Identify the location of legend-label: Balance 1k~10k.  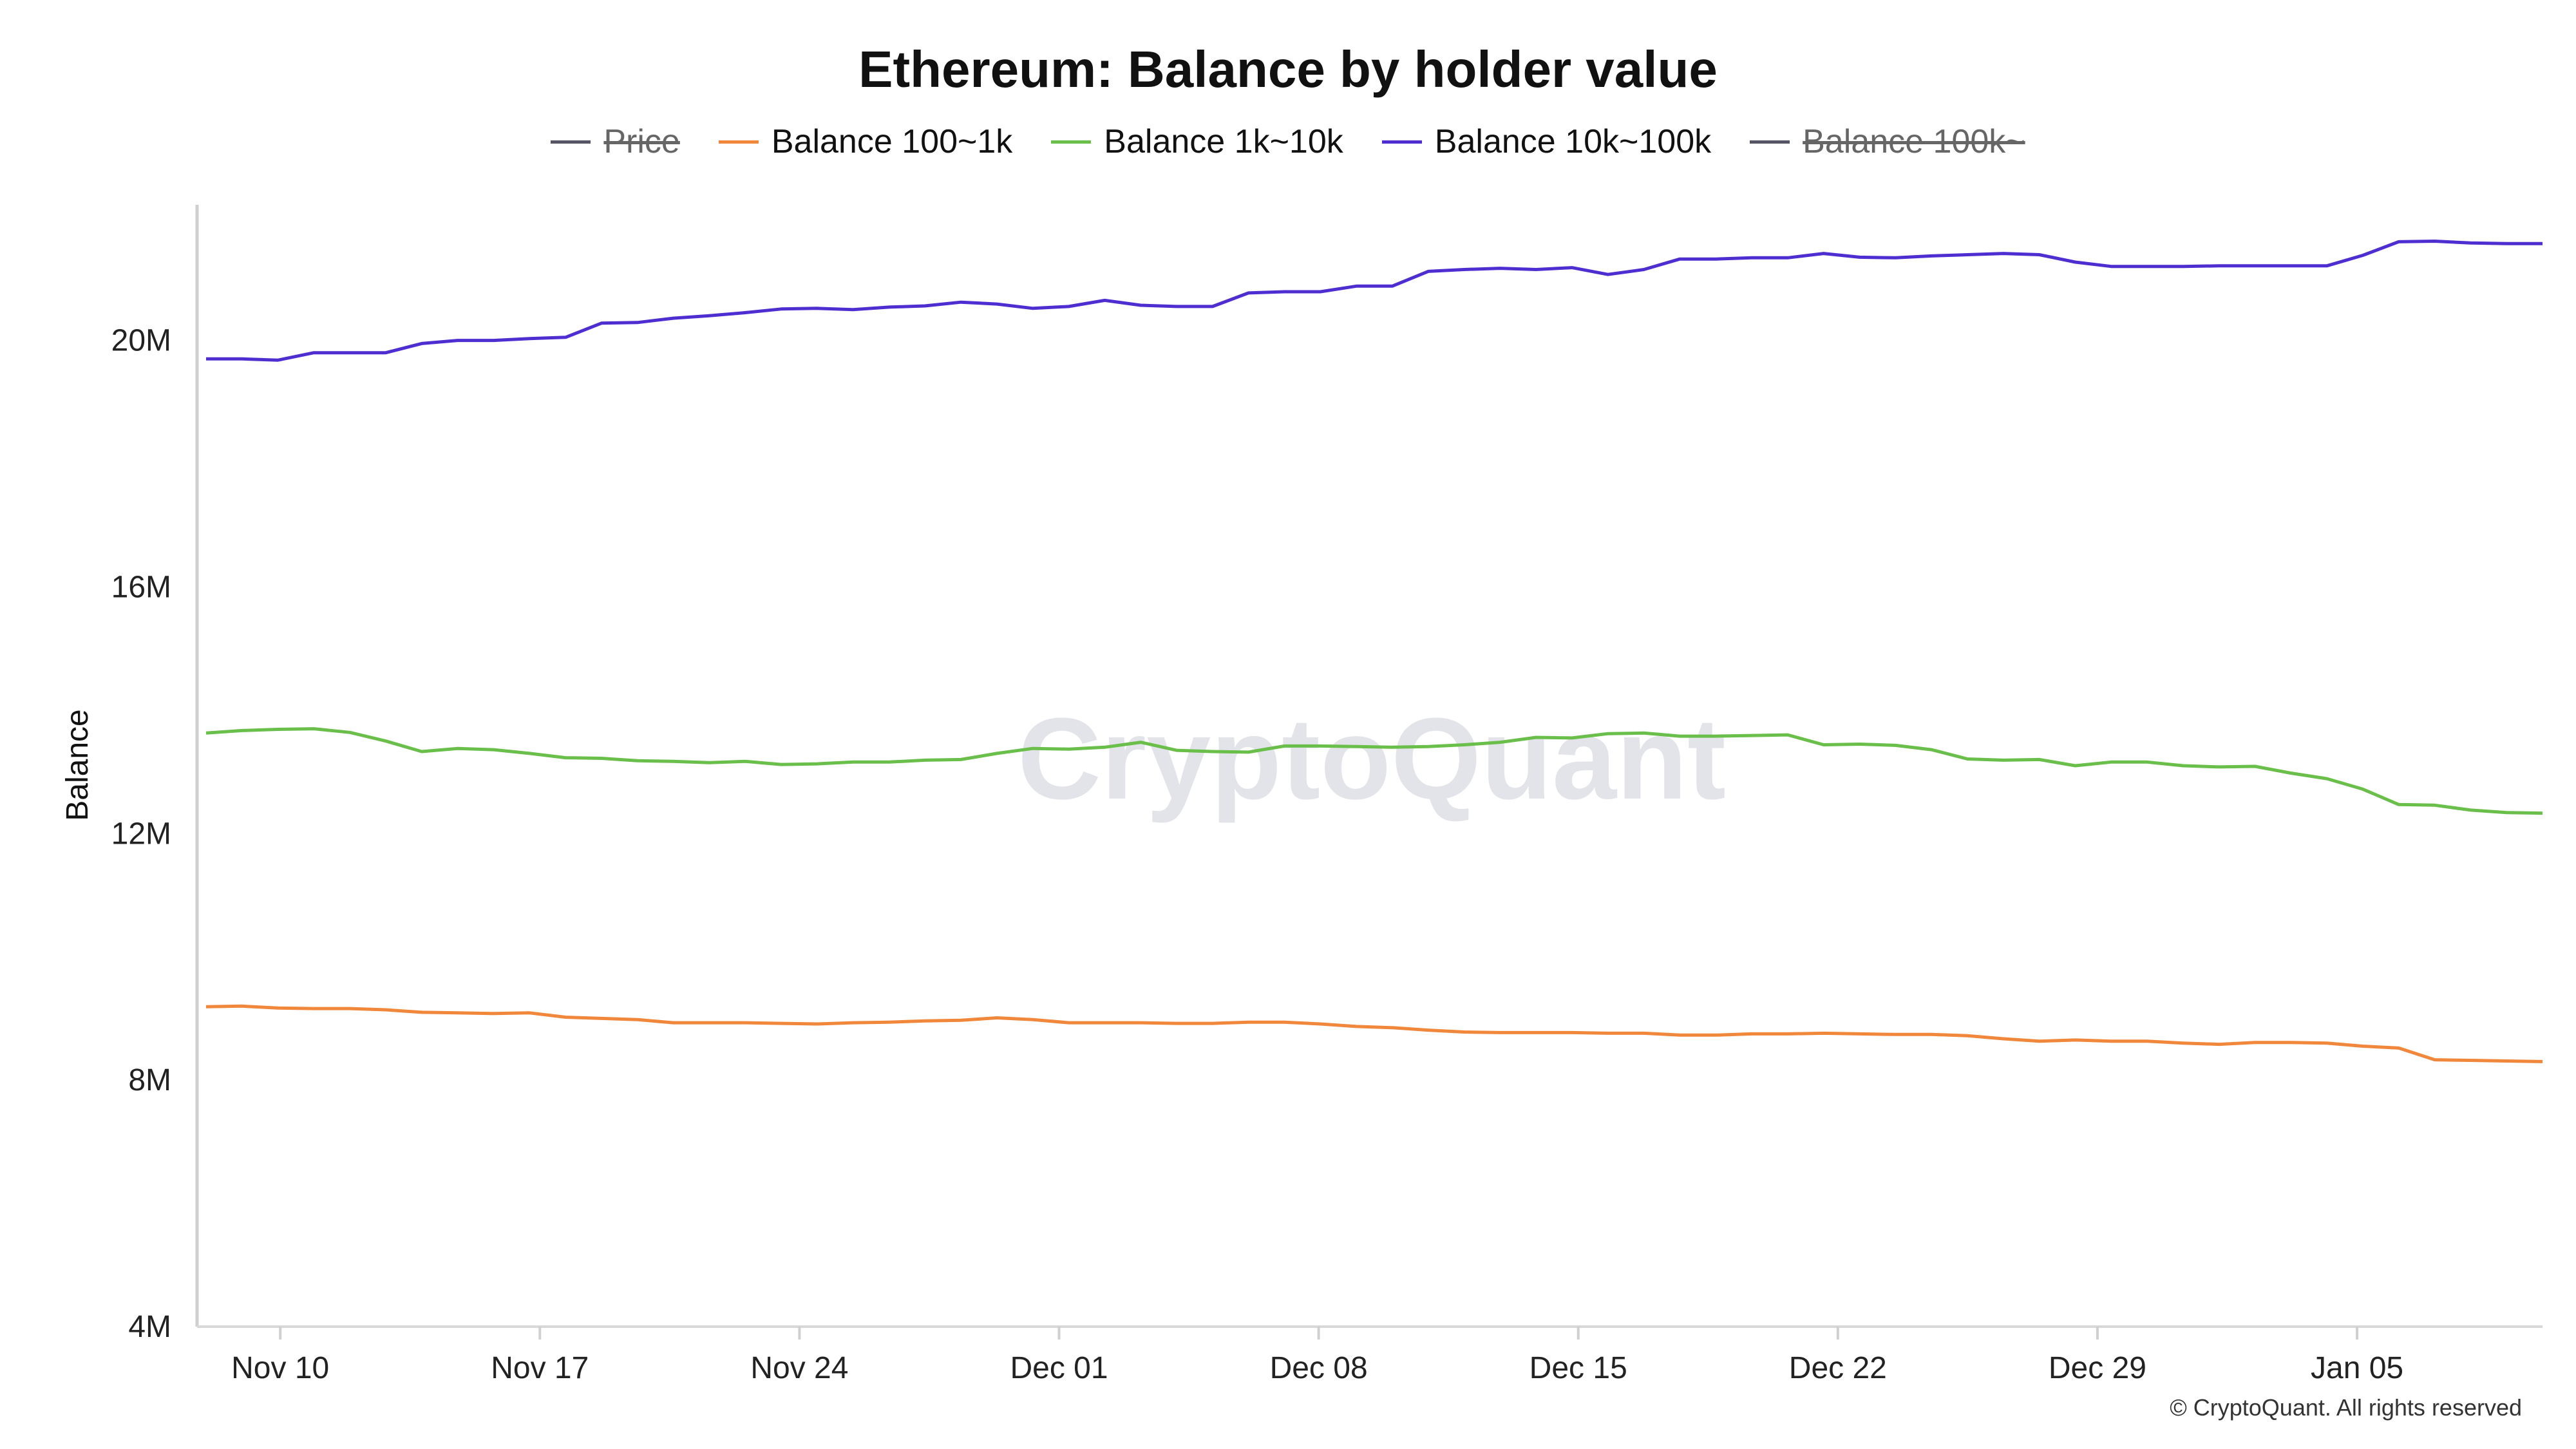
(1223, 141).